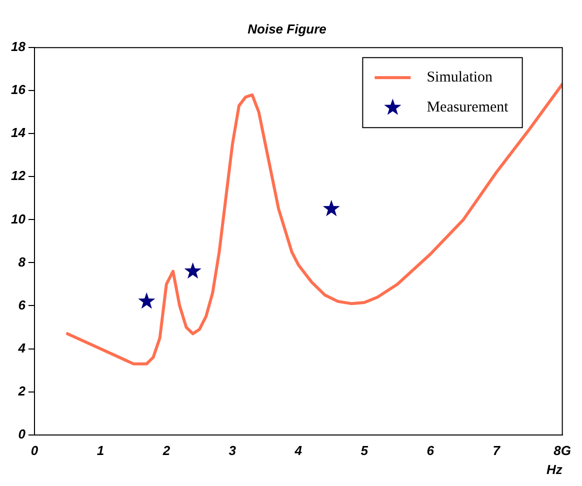 Image resolution: width=582 pixels, height=486 pixels. I want to click on y-tick-label: 2, so click(21, 390).